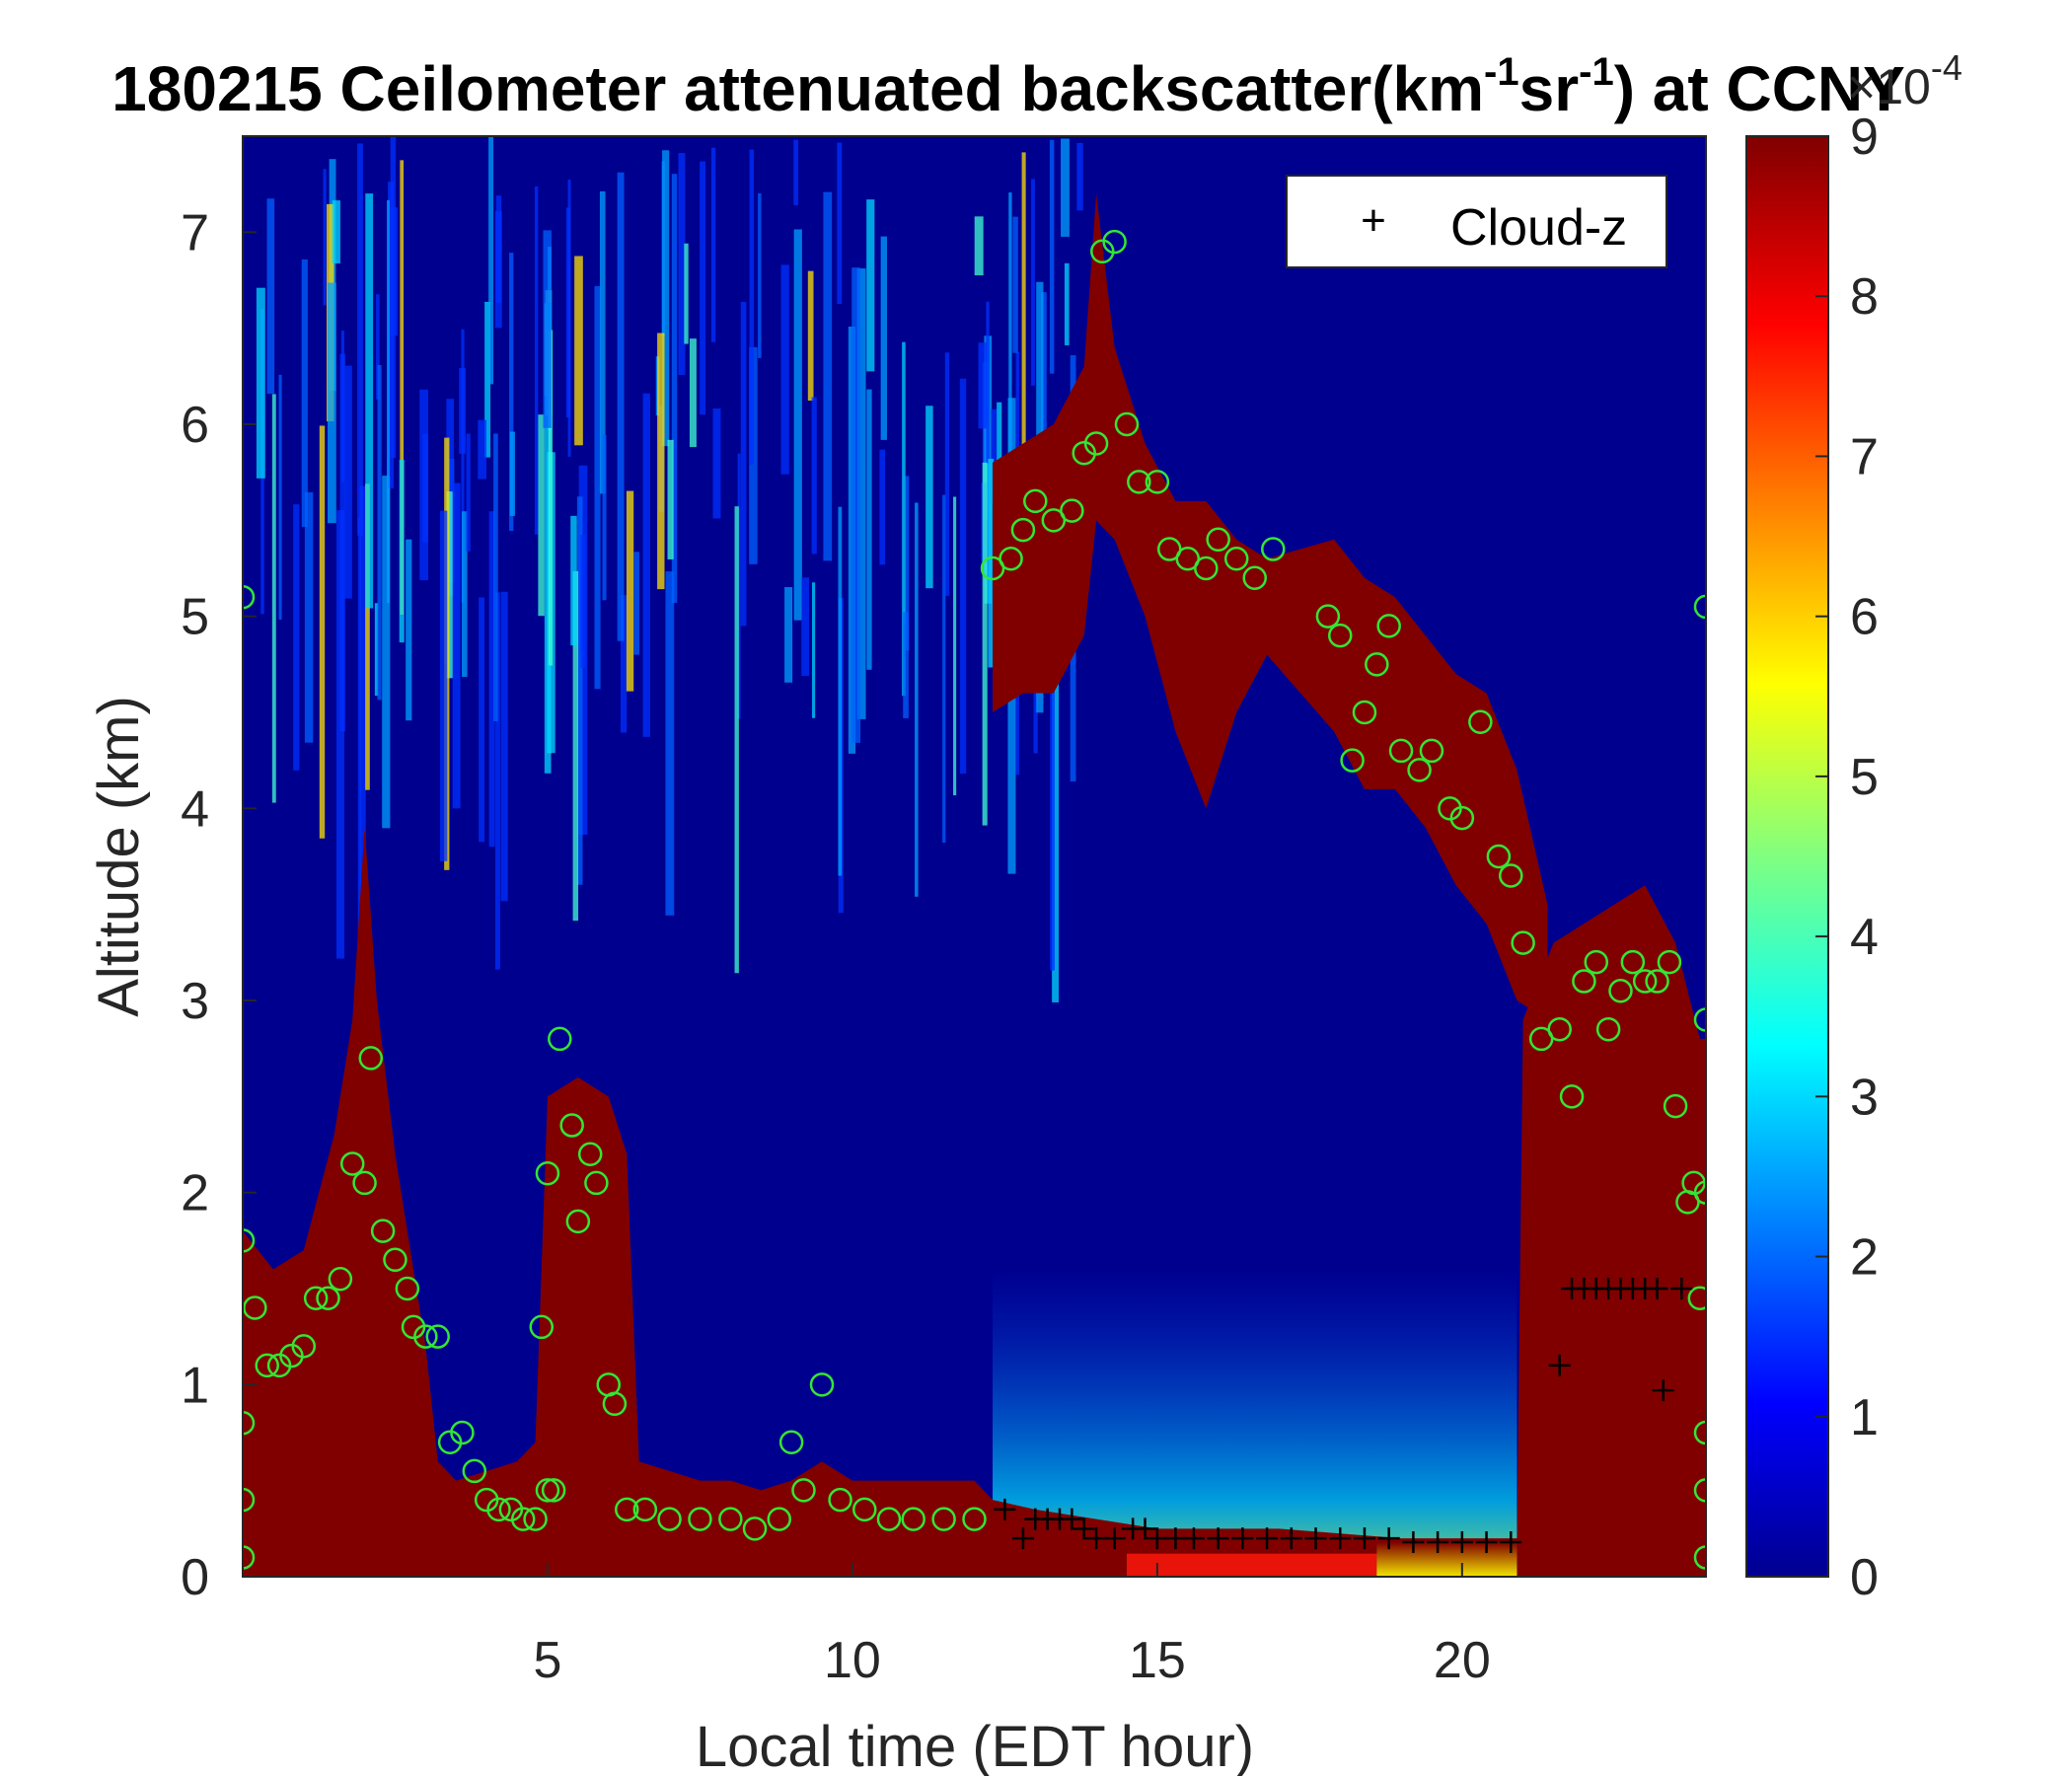  What do you see at coordinates (1865, 138) in the screenshot?
I see `colorbar-tick-label: 9` at bounding box center [1865, 138].